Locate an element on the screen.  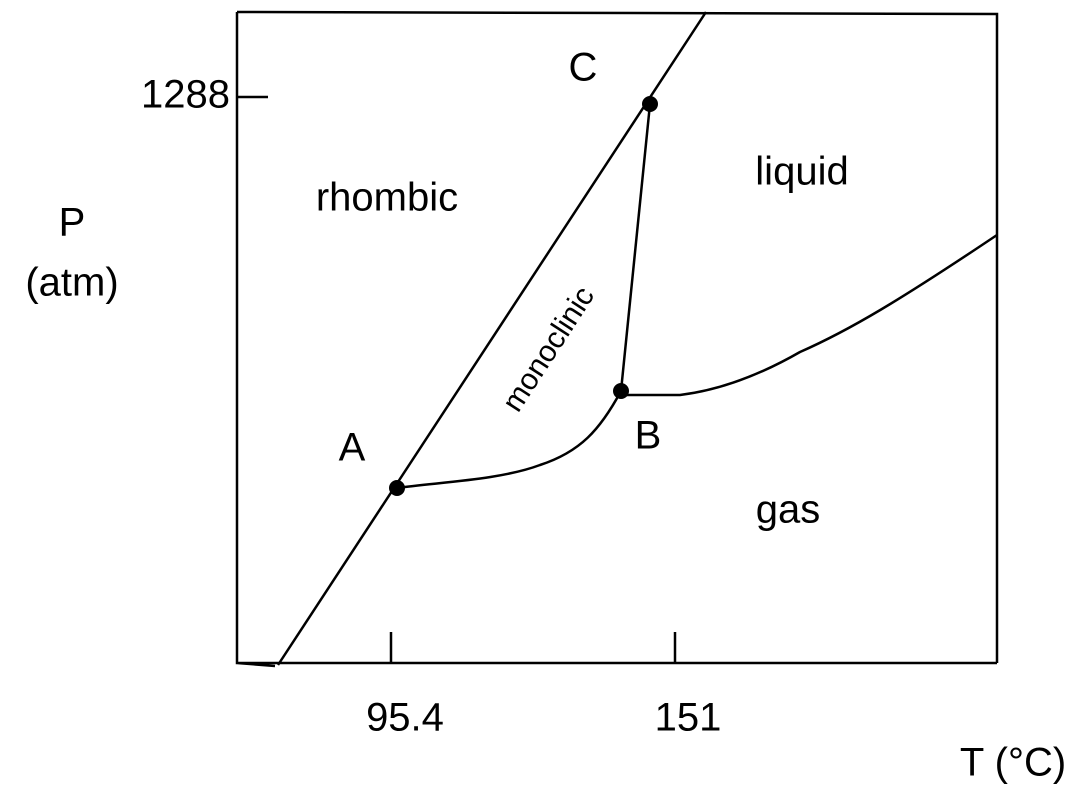
region-label: gas is located at coordinates (788, 510).